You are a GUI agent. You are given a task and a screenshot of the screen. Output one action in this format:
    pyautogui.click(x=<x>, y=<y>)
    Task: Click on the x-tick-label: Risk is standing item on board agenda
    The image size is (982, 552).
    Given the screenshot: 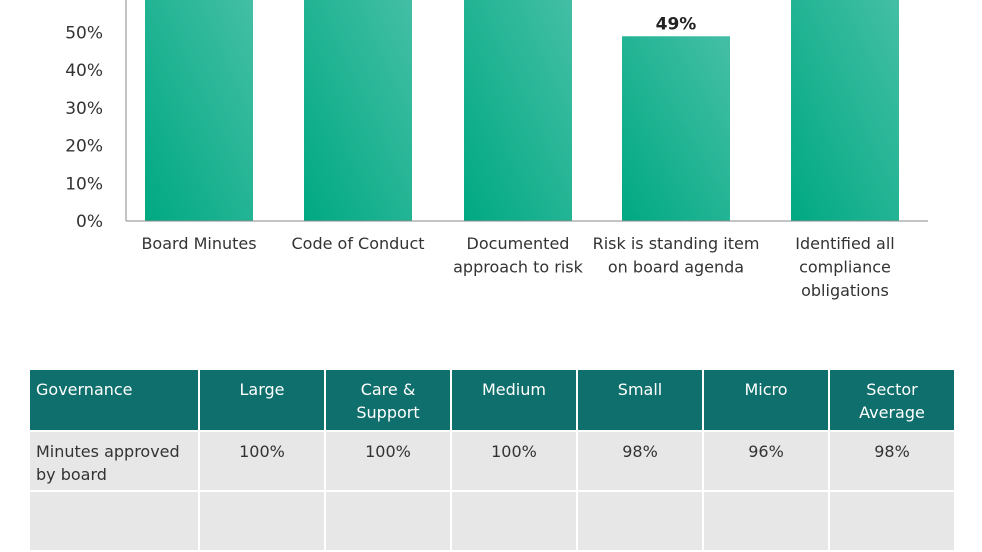 What is the action you would take?
    pyautogui.click(x=676, y=255)
    